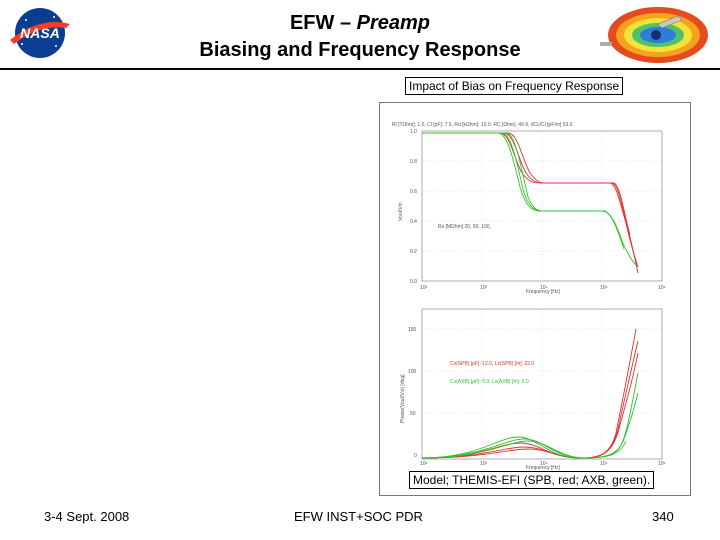 The width and height of the screenshot is (720, 540). I want to click on top-ytick: 0.4, so click(413, 222).